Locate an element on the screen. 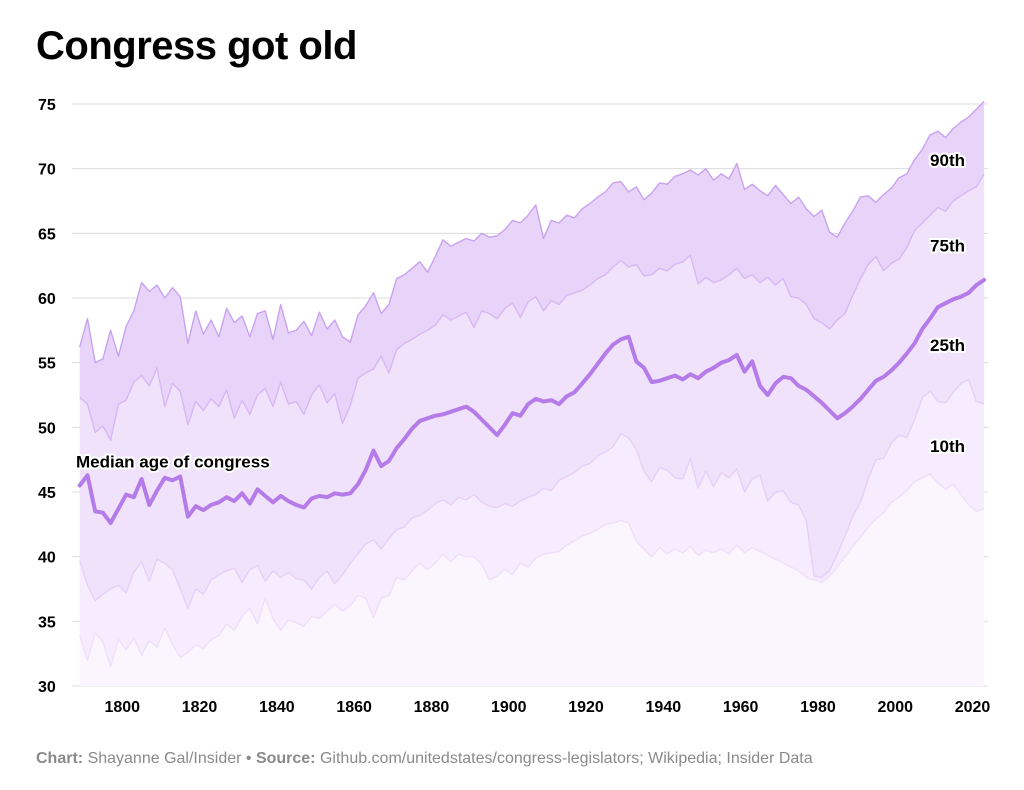 The width and height of the screenshot is (1024, 790). chart-title: Congress got old is located at coordinates (196, 46).